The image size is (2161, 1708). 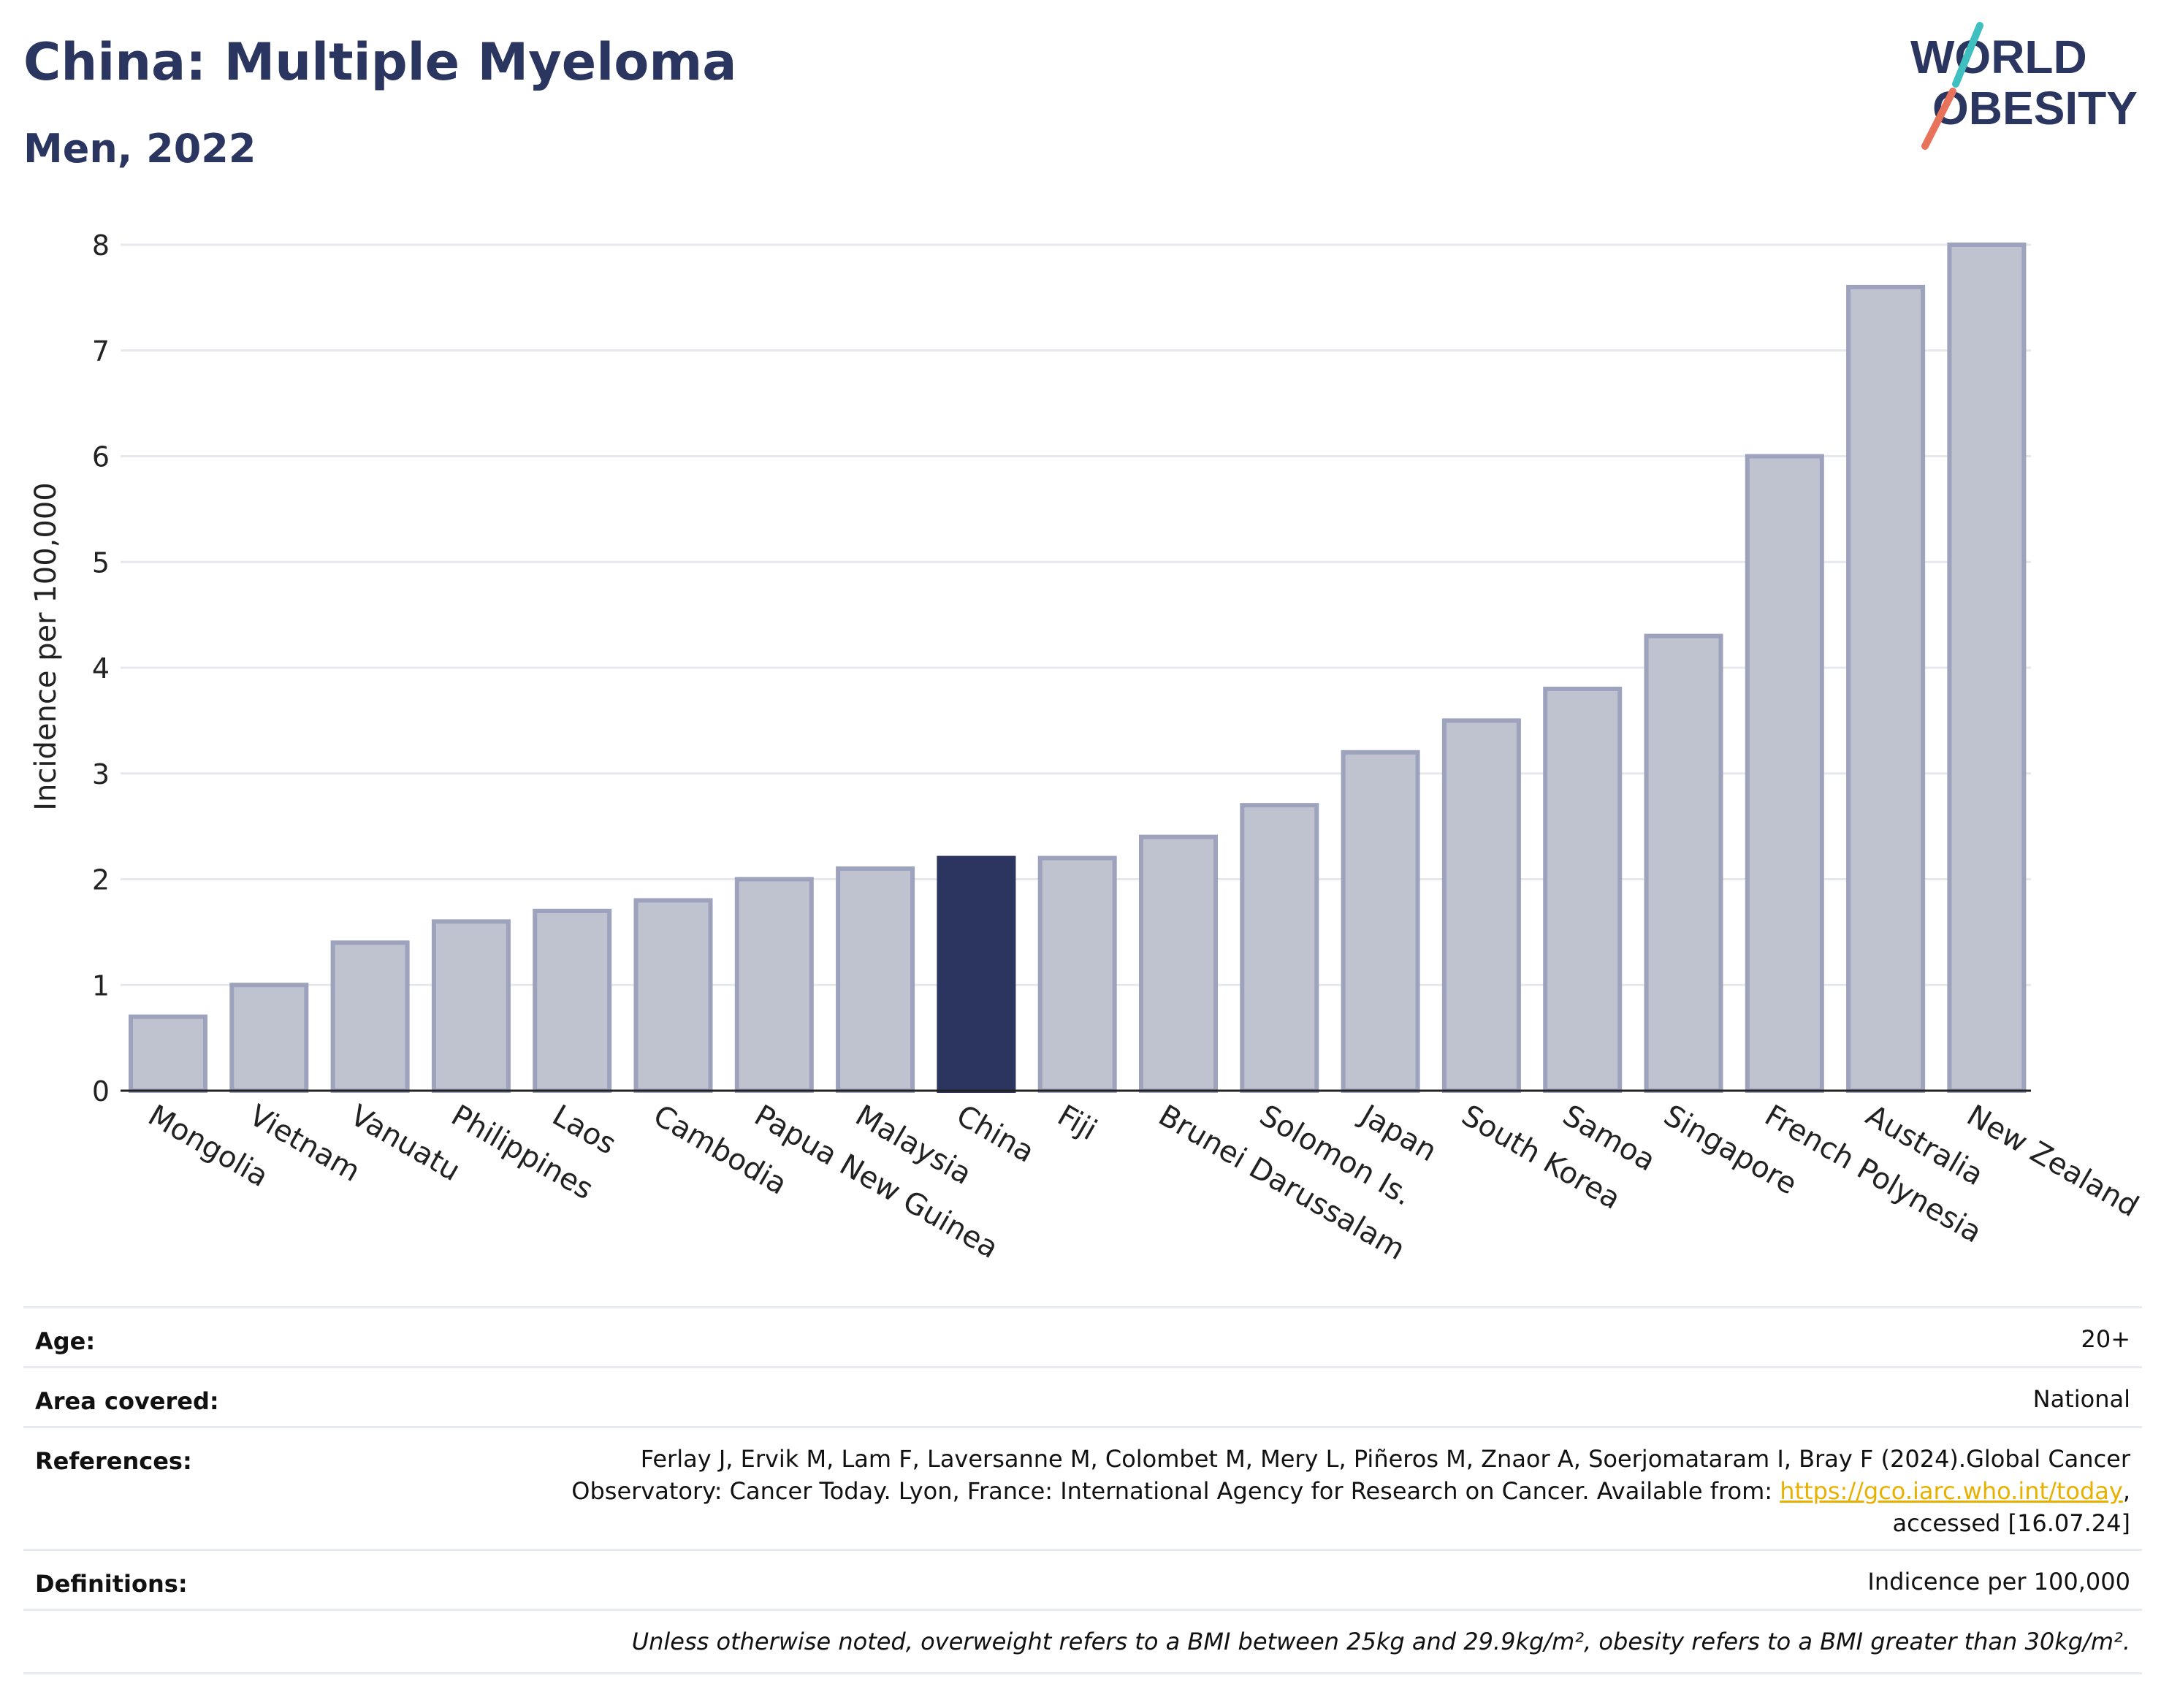 I want to click on y-tick-label: 4, so click(x=101, y=669).